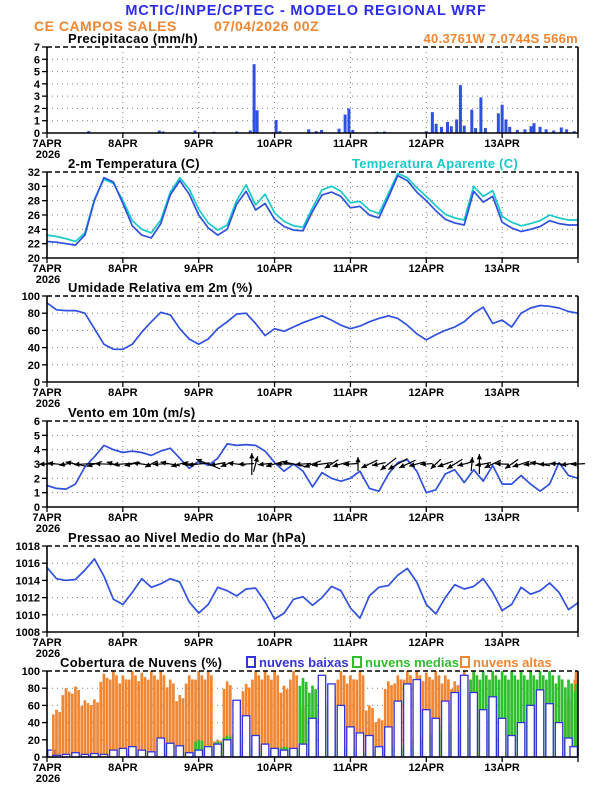 This screenshot has height=792, width=612. What do you see at coordinates (28, 564) in the screenshot?
I see `svg-text: 1016` at bounding box center [28, 564].